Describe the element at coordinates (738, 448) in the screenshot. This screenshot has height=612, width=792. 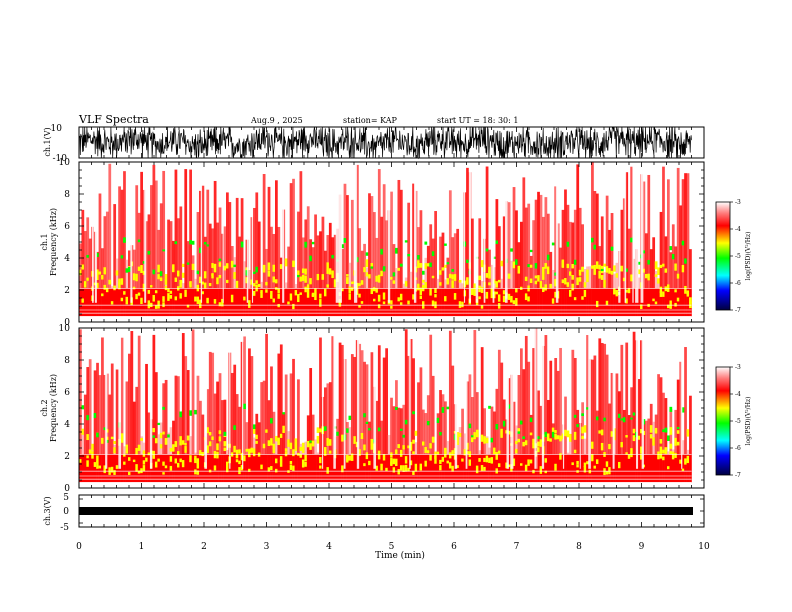
I see `colorbar-tick-label: -6` at that location.